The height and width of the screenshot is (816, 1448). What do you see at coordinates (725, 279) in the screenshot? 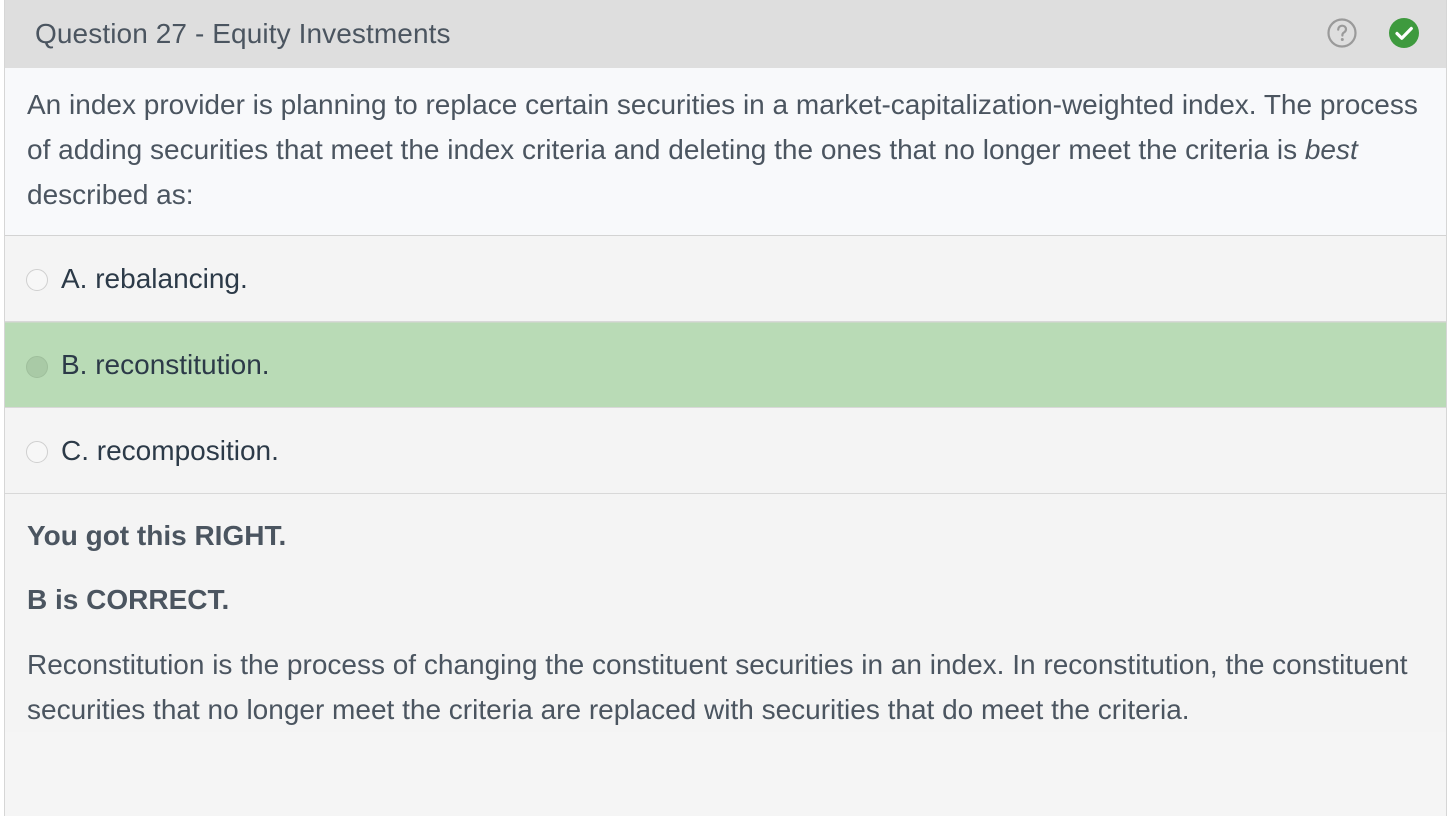
I see `answer-option-a: A. rebalancing.` at bounding box center [725, 279].